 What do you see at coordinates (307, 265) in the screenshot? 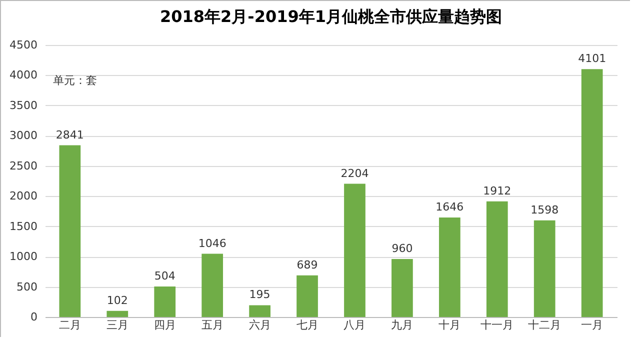
I see `data-label: 689` at bounding box center [307, 265].